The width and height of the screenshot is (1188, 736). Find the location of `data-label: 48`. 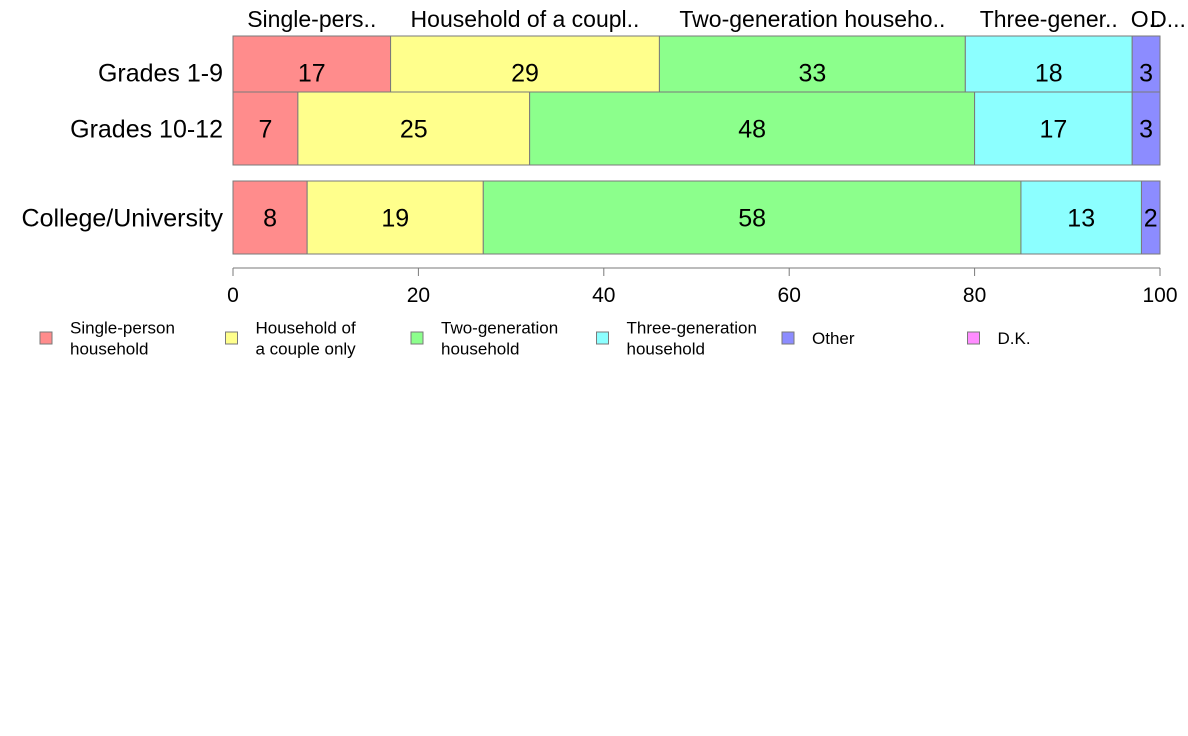

data-label: 48 is located at coordinates (752, 130).